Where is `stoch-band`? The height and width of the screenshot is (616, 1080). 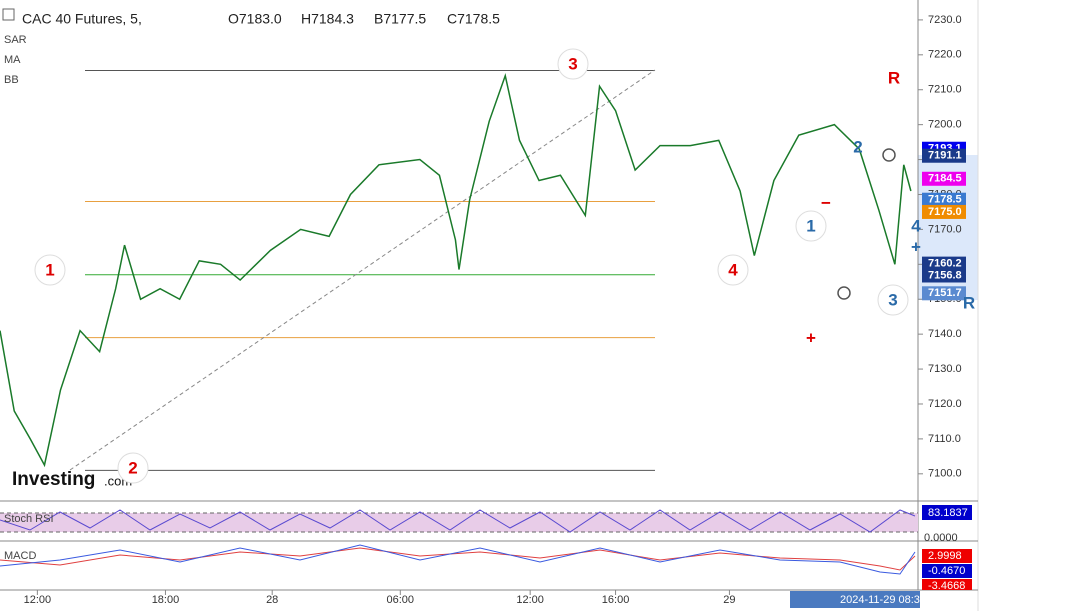
stoch-band is located at coordinates (459, 522).